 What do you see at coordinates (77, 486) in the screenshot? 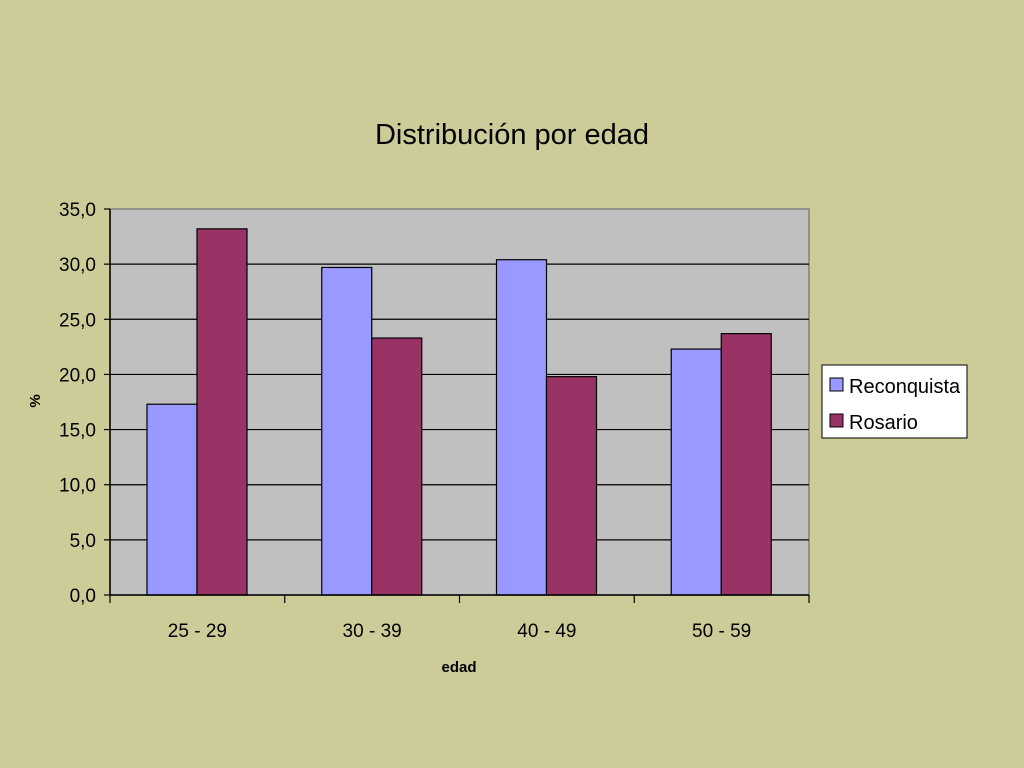
I see `y-tick-label: 10,0` at bounding box center [77, 486].